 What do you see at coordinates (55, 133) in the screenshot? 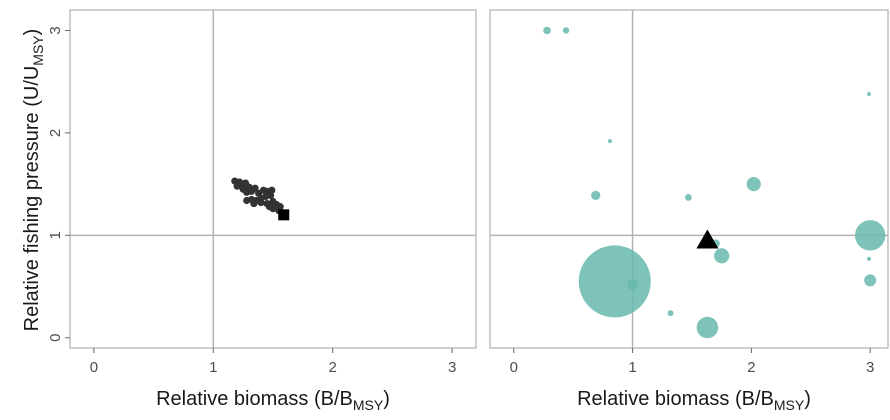
I see `left-y-tick-label: 2` at bounding box center [55, 133].